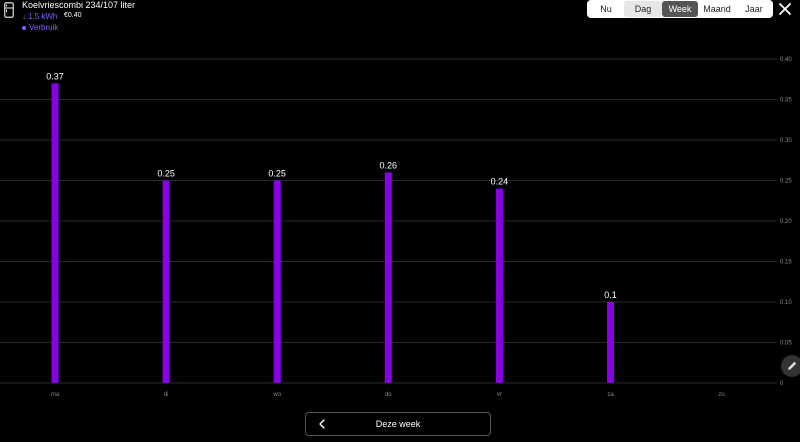 This screenshot has width=800, height=442. I want to click on y-tick-label: 0.20, so click(786, 222).